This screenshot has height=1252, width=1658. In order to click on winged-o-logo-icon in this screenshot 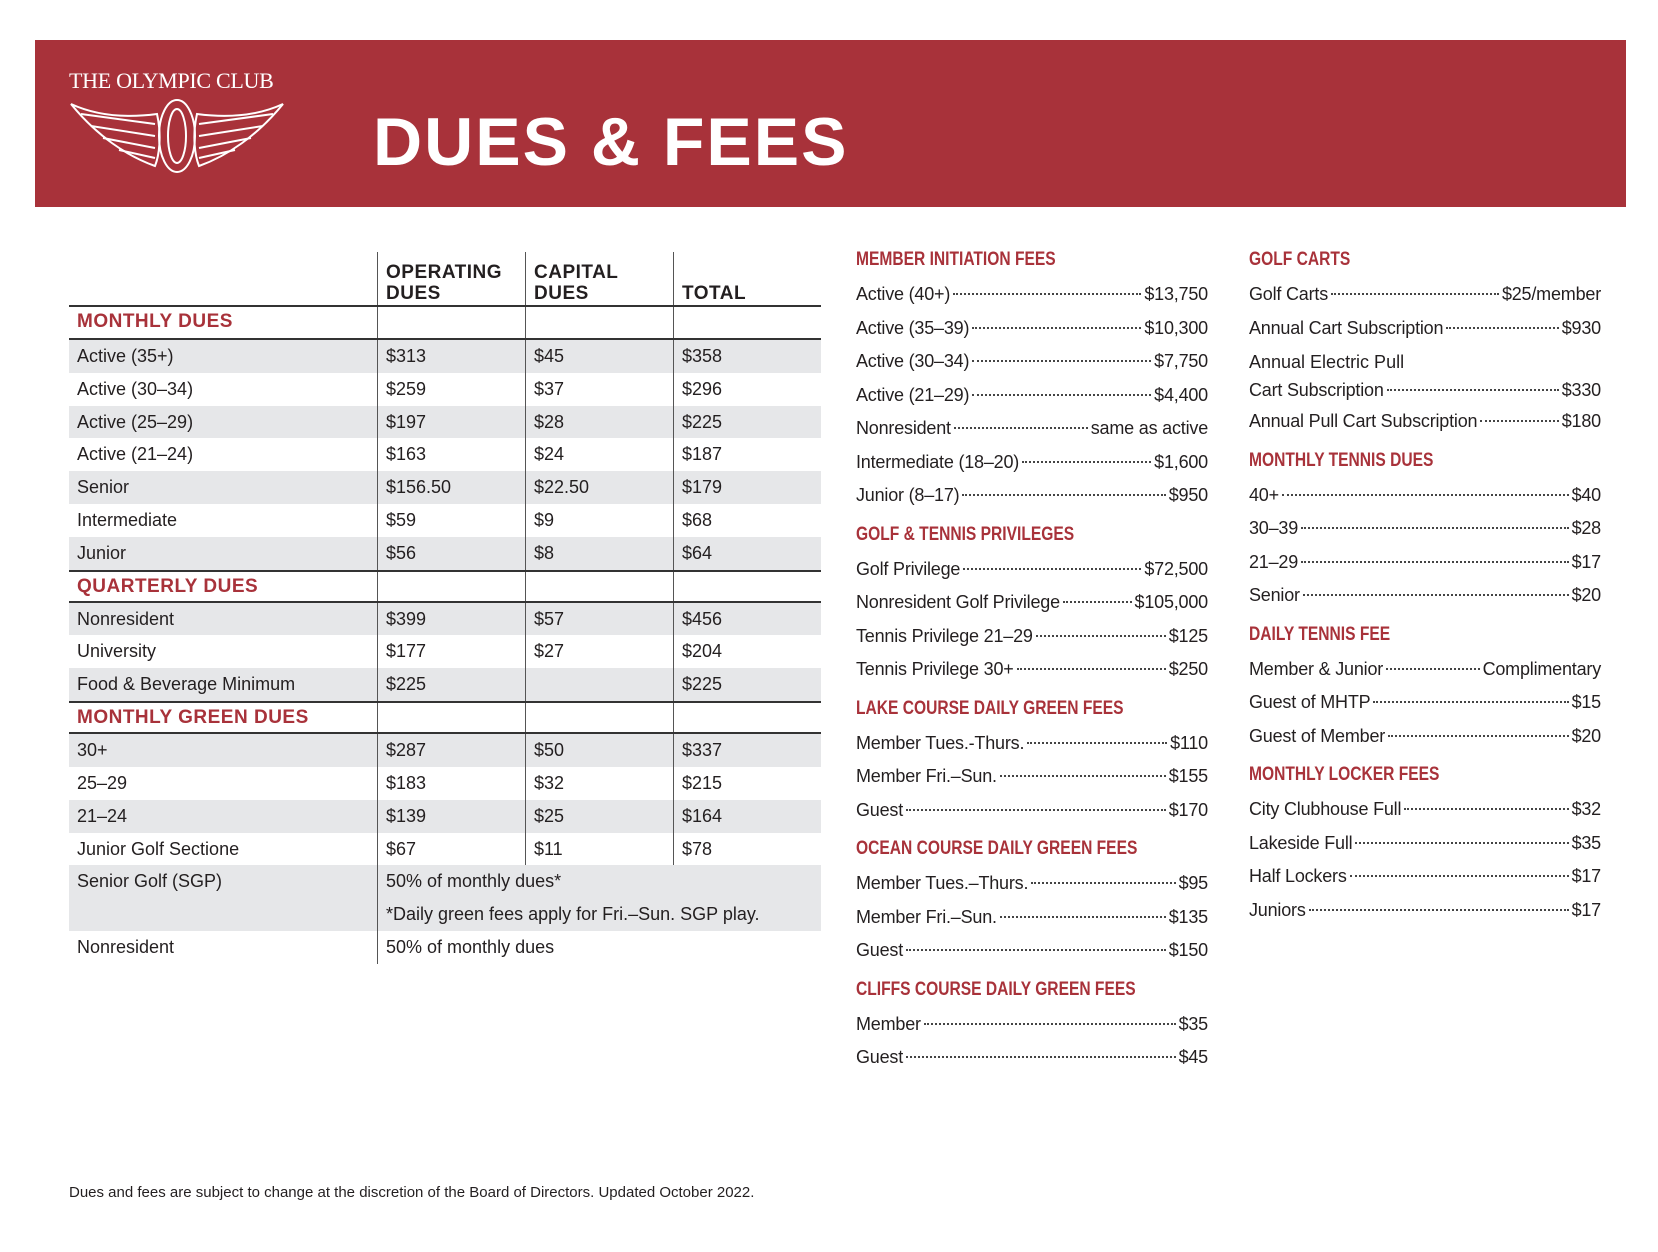, I will do `click(177, 136)`.